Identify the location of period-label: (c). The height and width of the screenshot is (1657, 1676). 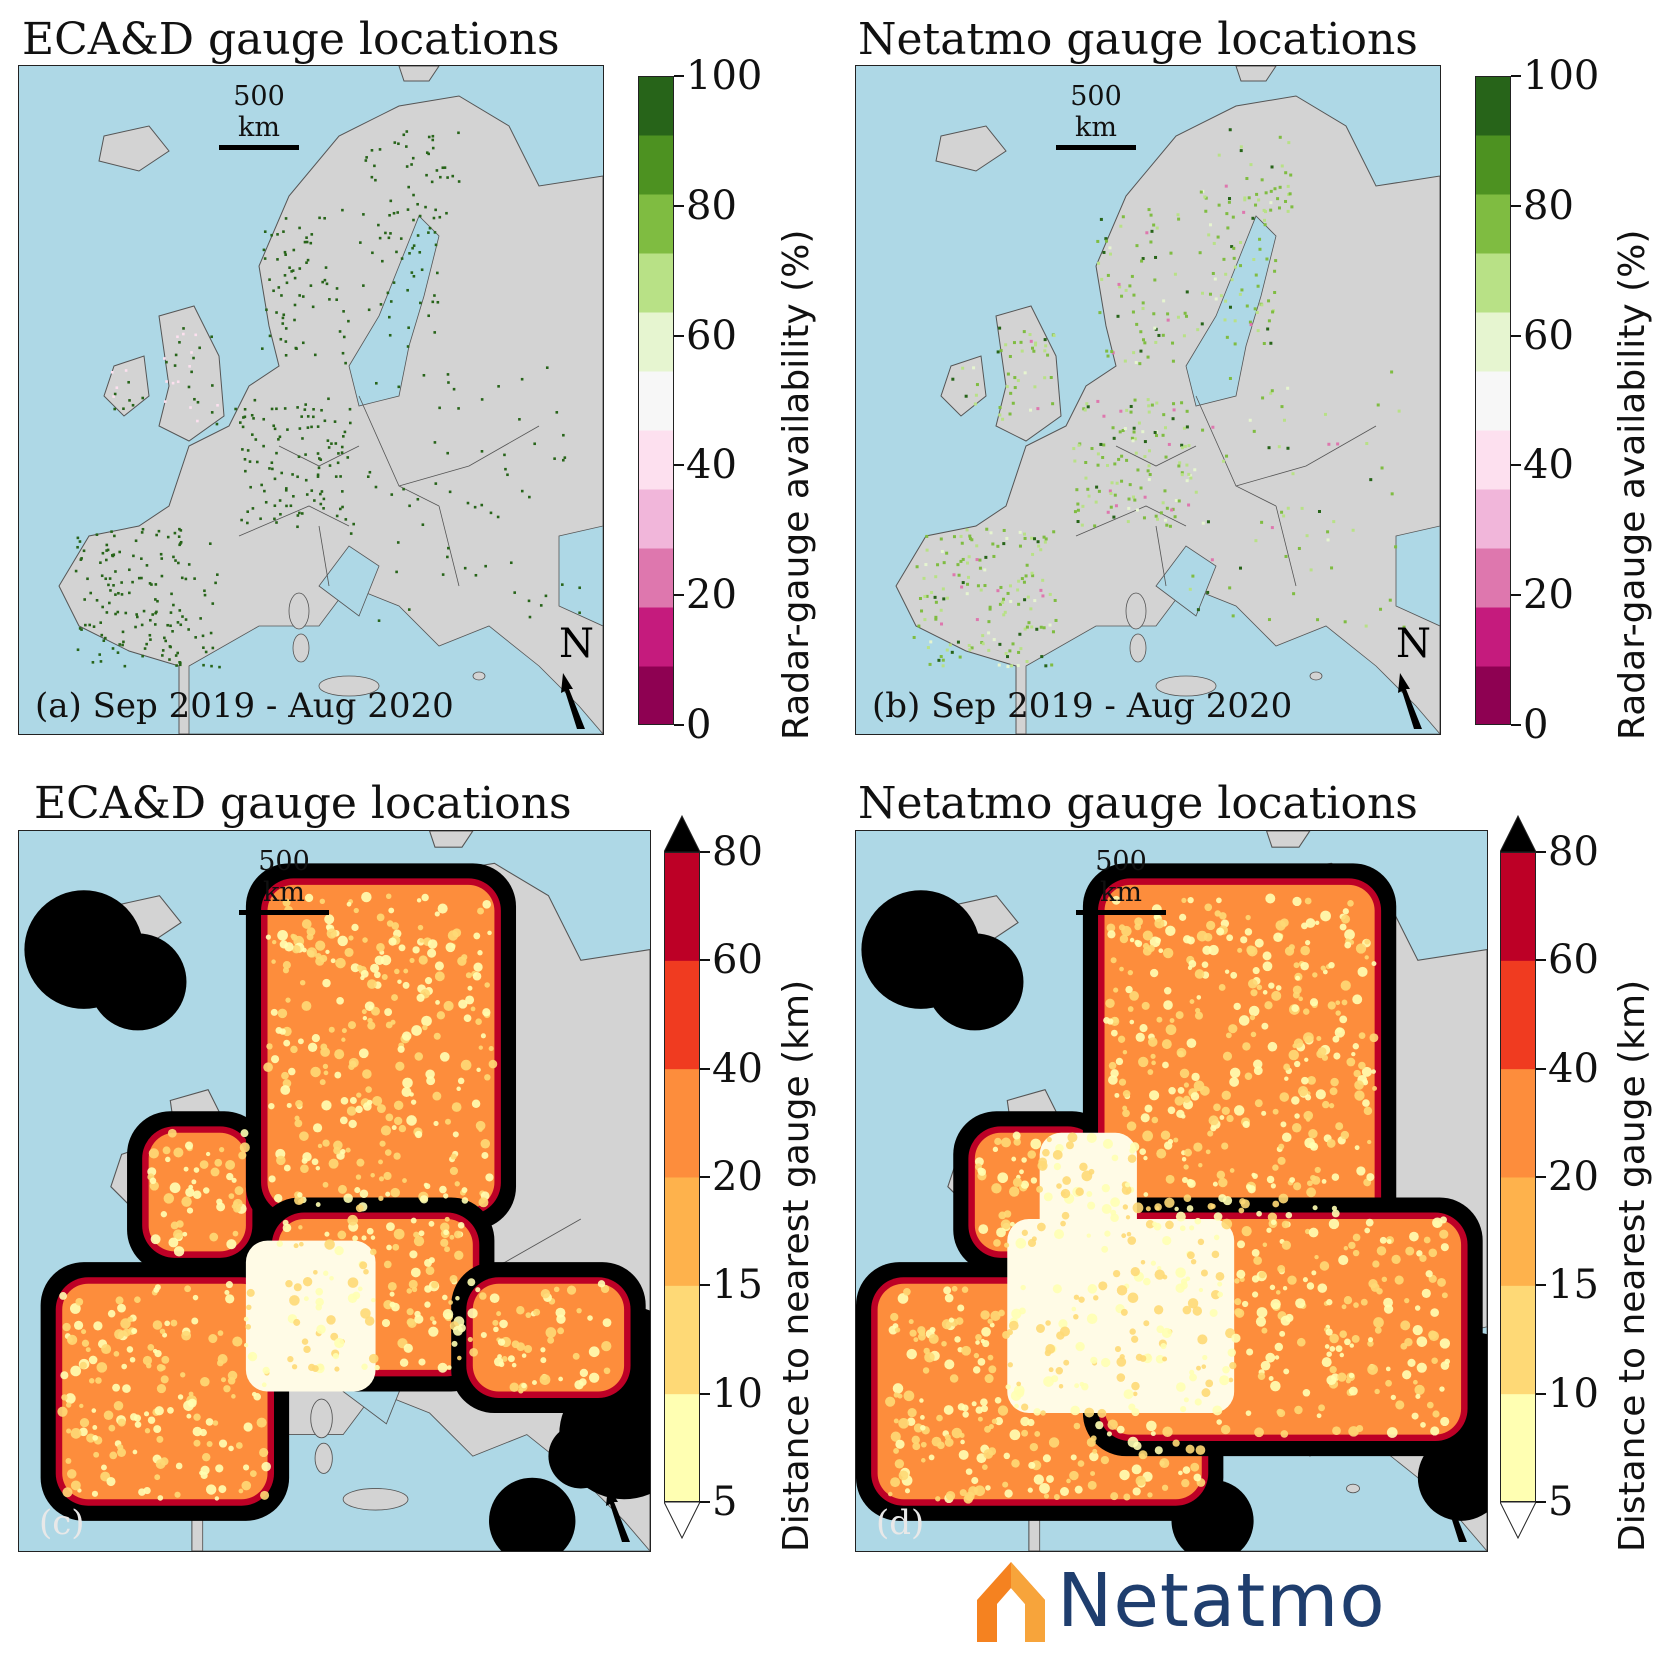
(62, 1523).